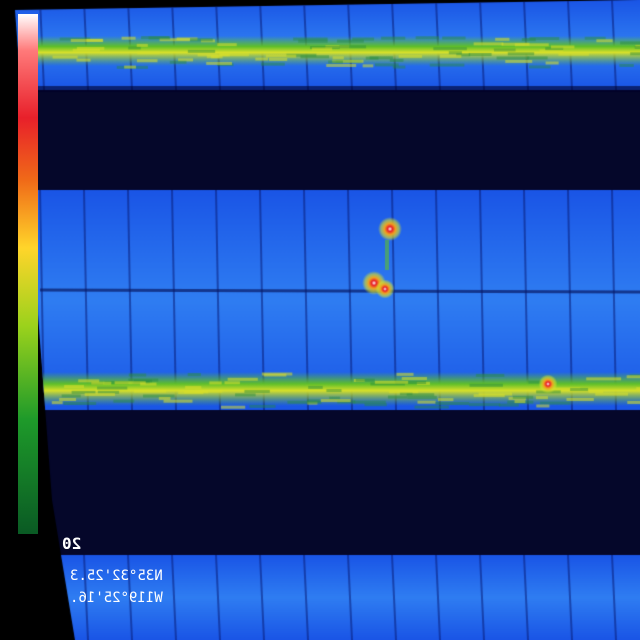  Describe the element at coordinates (116, 576) in the screenshot. I see `gps-latitude-text: N35°32'25.3` at that location.